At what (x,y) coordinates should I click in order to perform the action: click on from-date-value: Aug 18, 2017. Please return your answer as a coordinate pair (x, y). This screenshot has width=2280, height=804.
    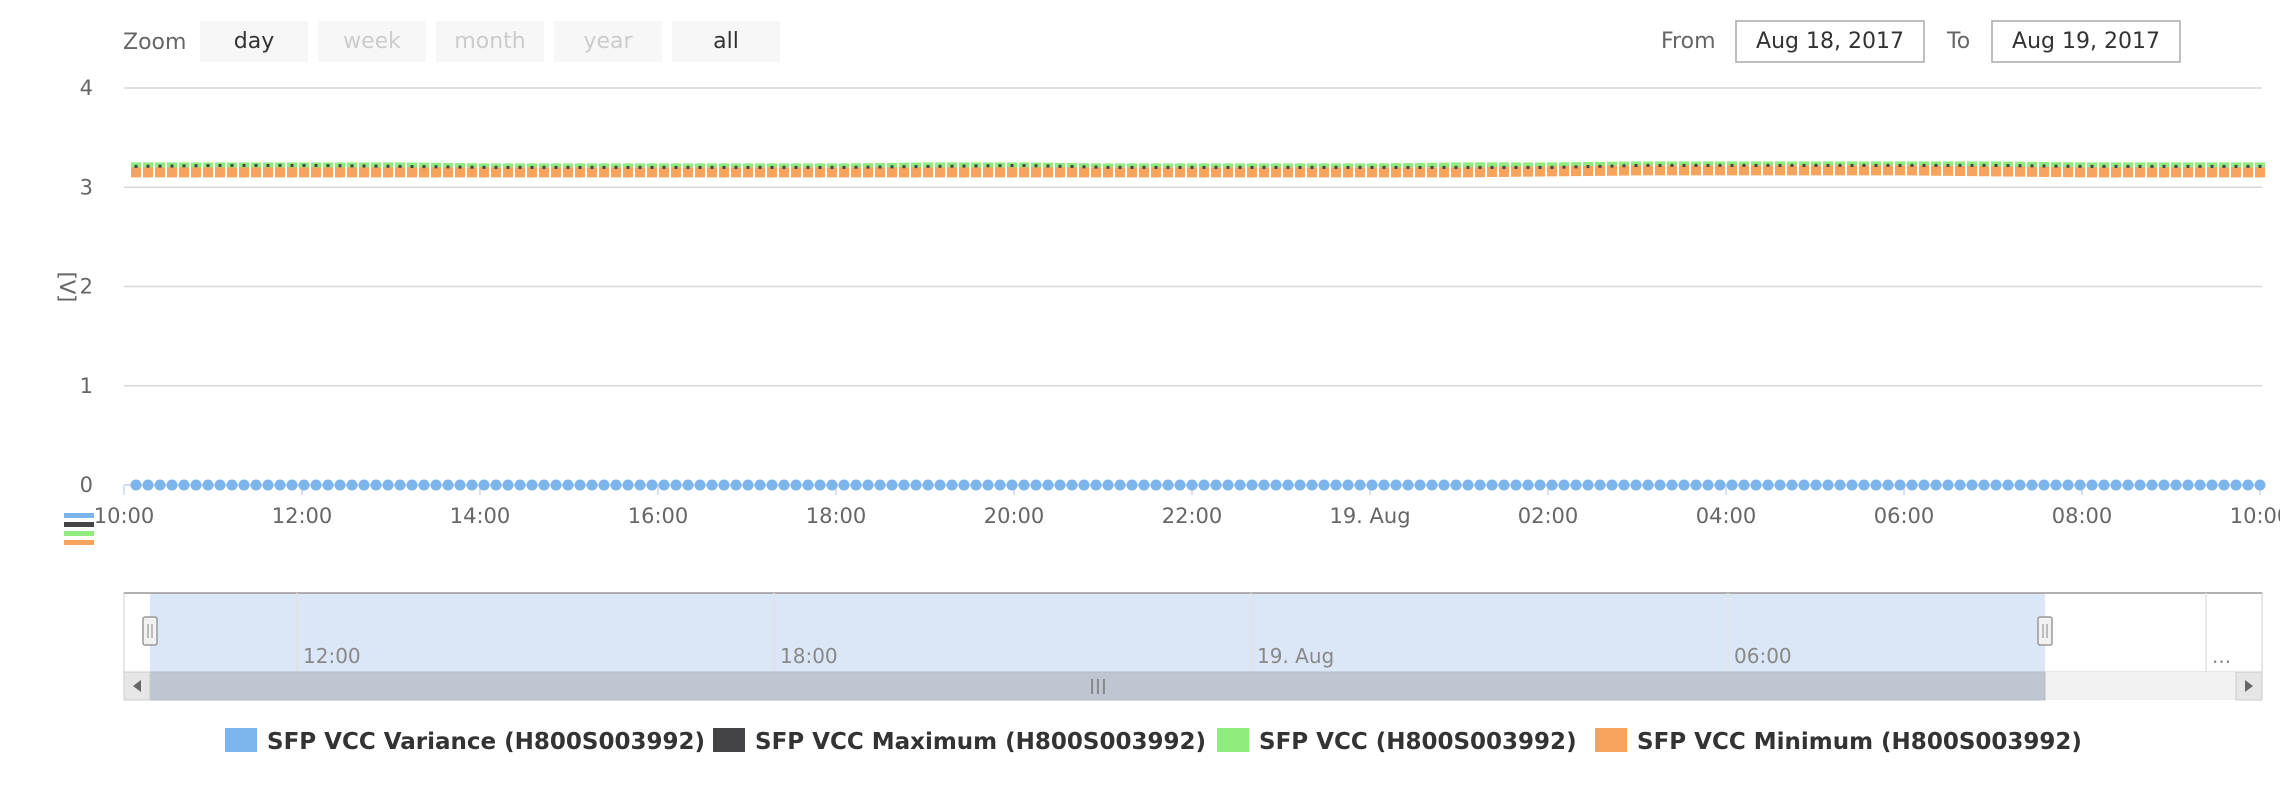
    Looking at the image, I should click on (1830, 41).